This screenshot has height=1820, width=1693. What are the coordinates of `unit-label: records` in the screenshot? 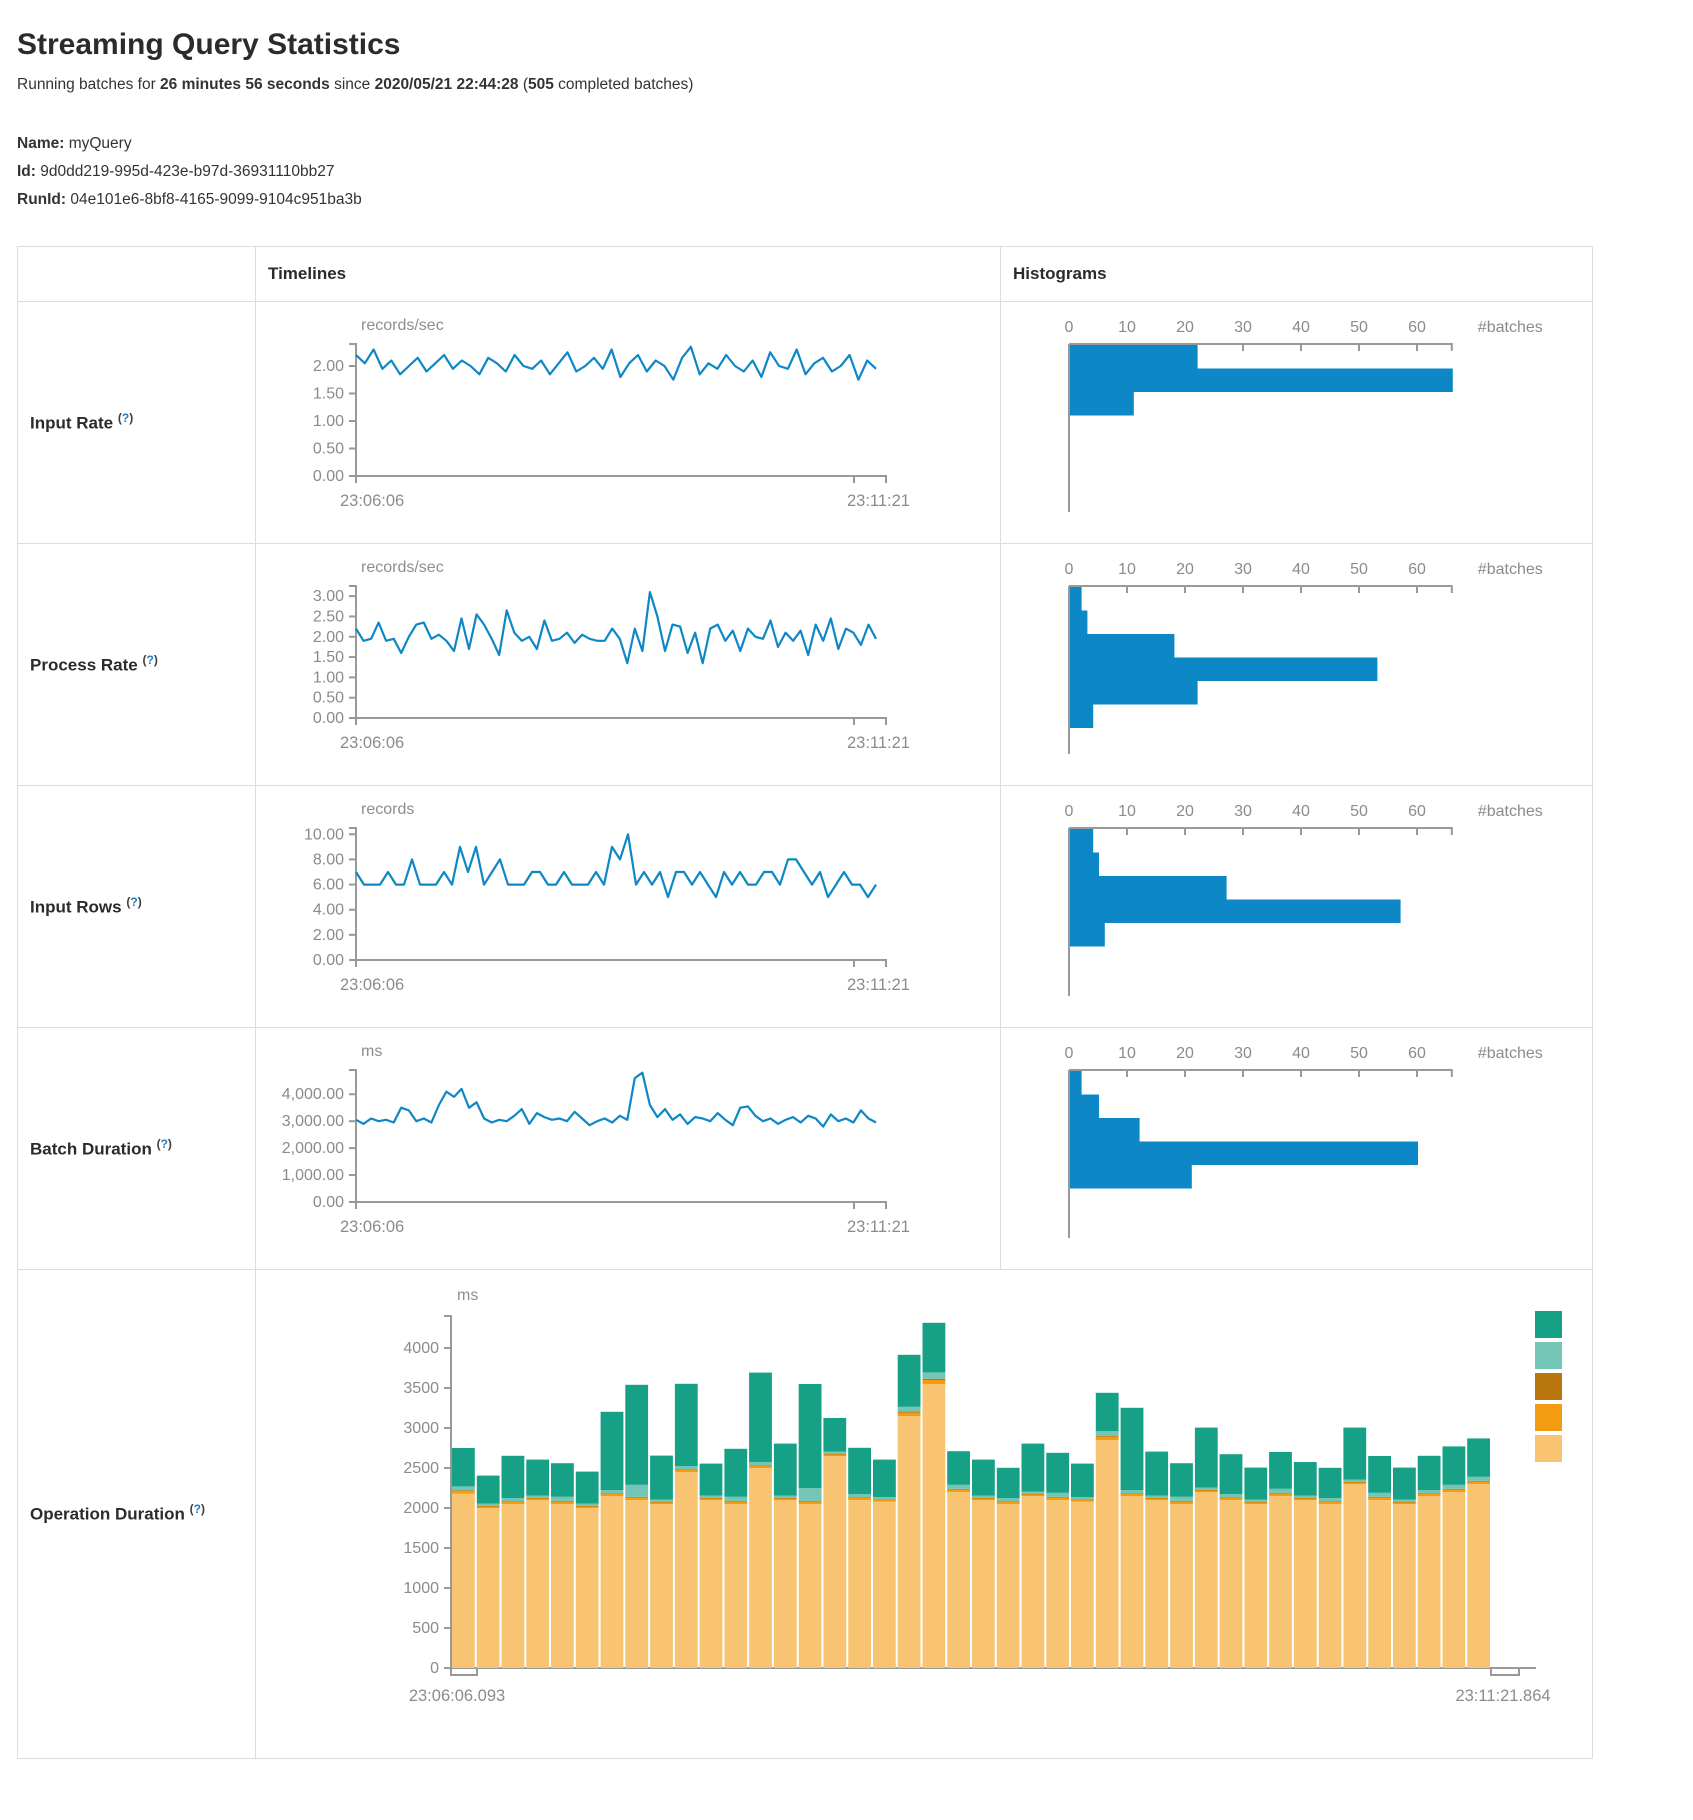 It's located at (387, 809).